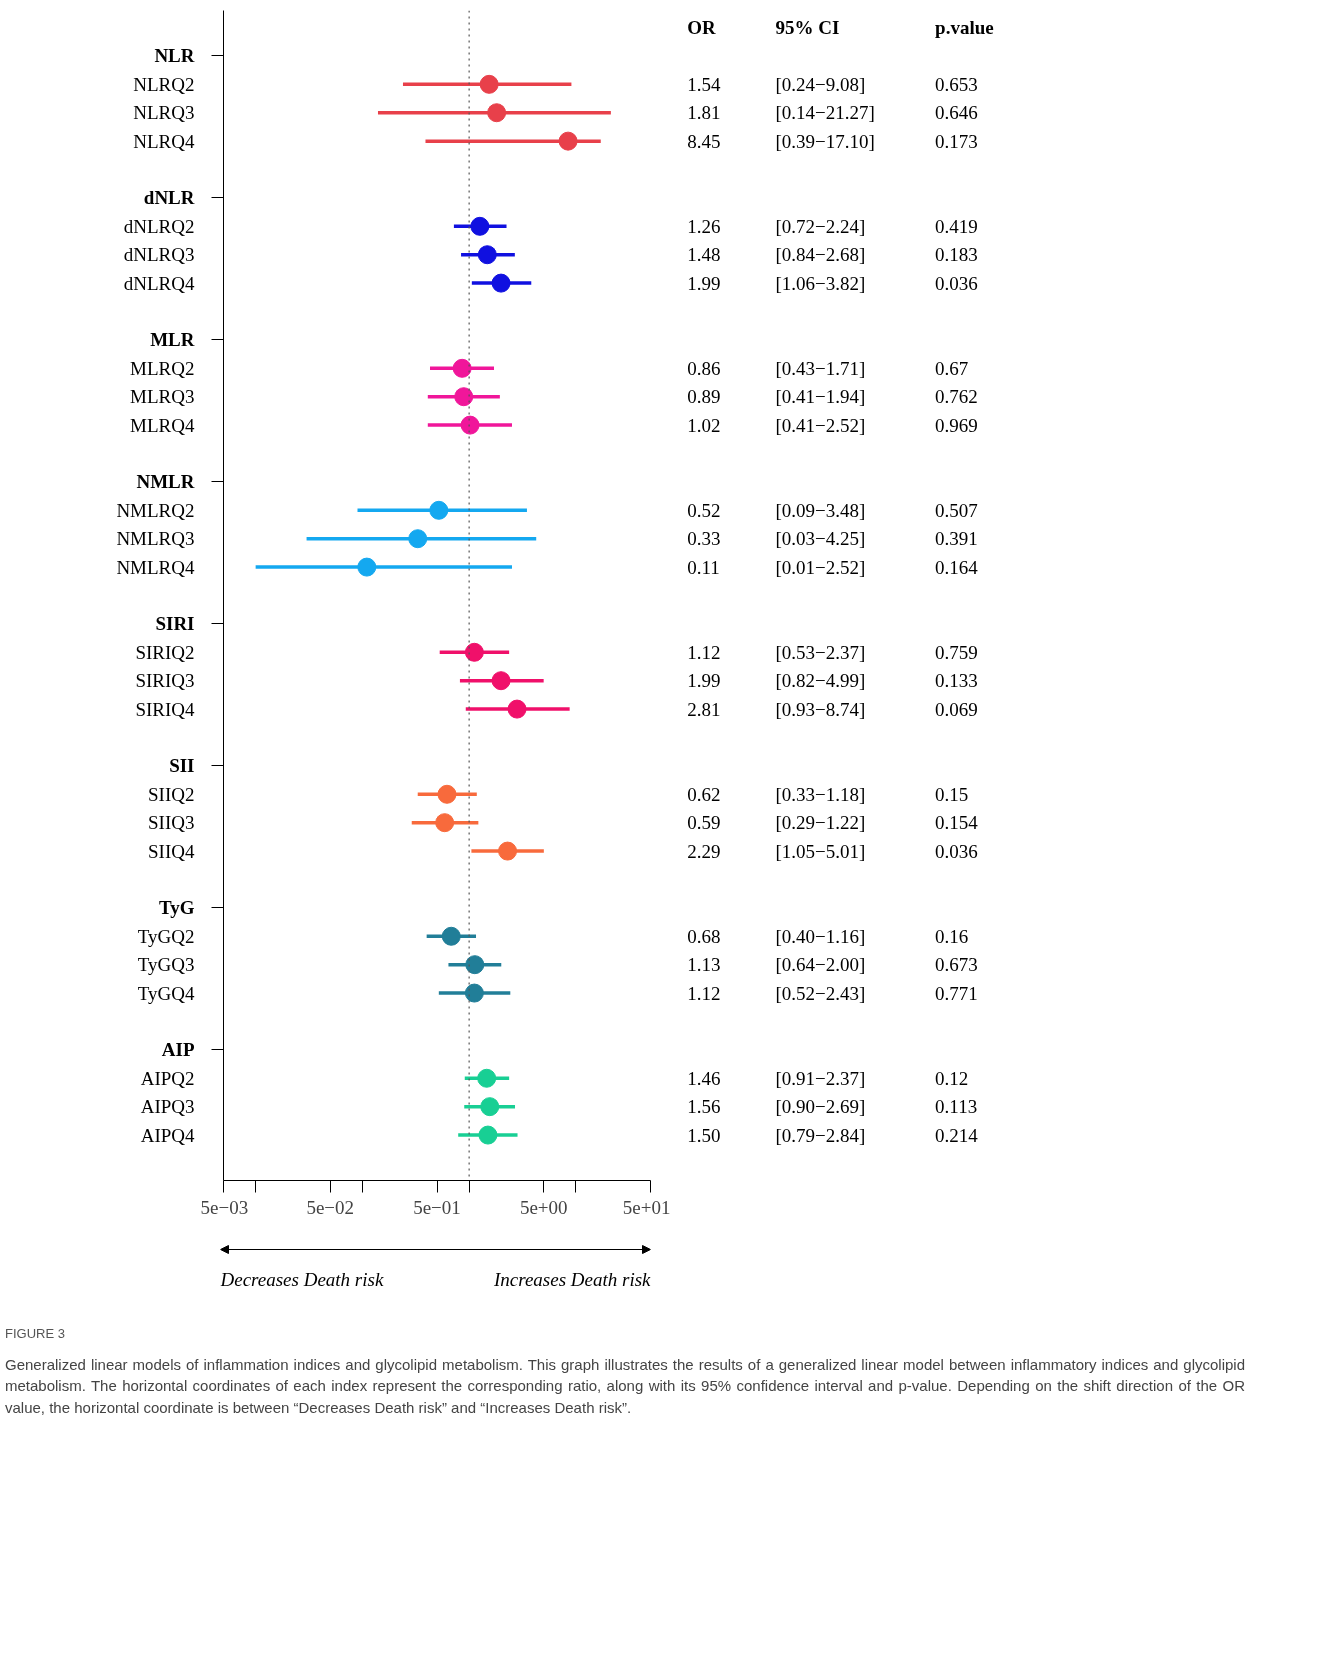 Image resolution: width=1325 pixels, height=1670 pixels. What do you see at coordinates (820, 681) in the screenshot?
I see `text: [0.82−4.99]` at bounding box center [820, 681].